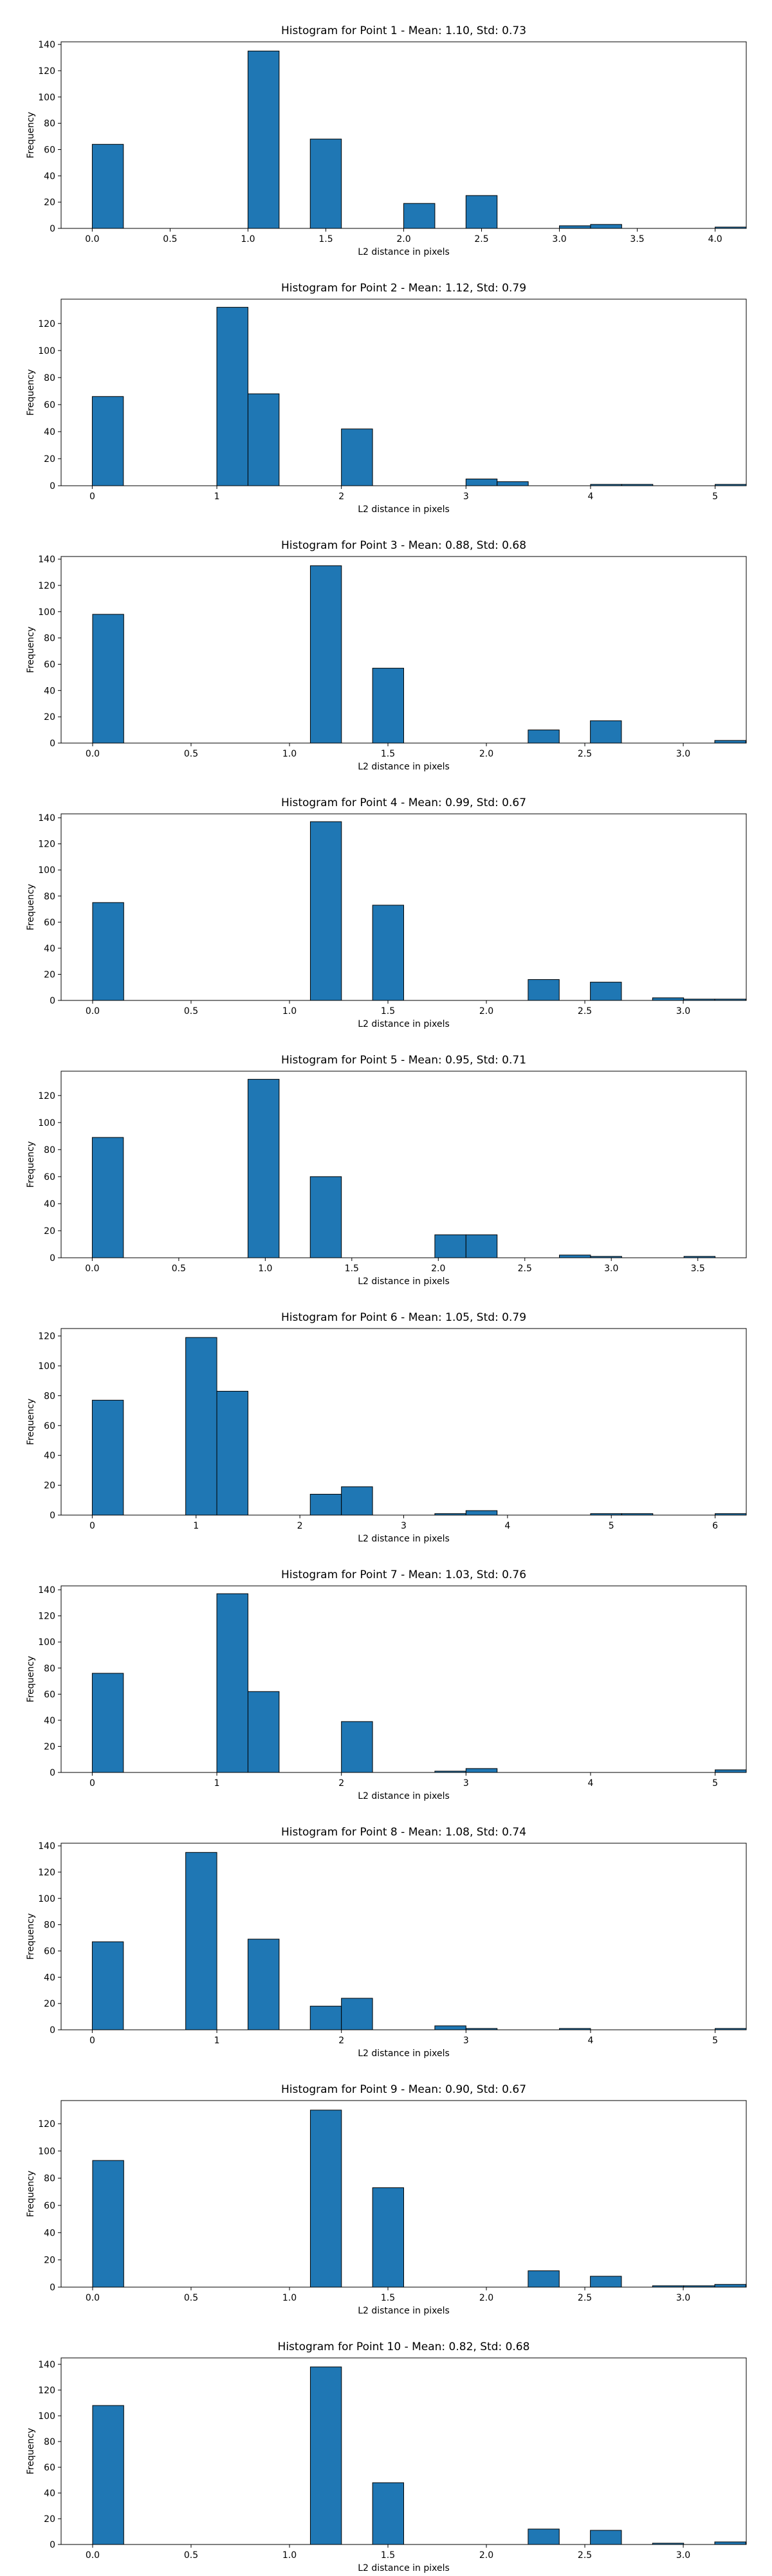 The width and height of the screenshot is (772, 2576). Describe the element at coordinates (341, 2041) in the screenshot. I see `x-tick-label: 2` at that location.